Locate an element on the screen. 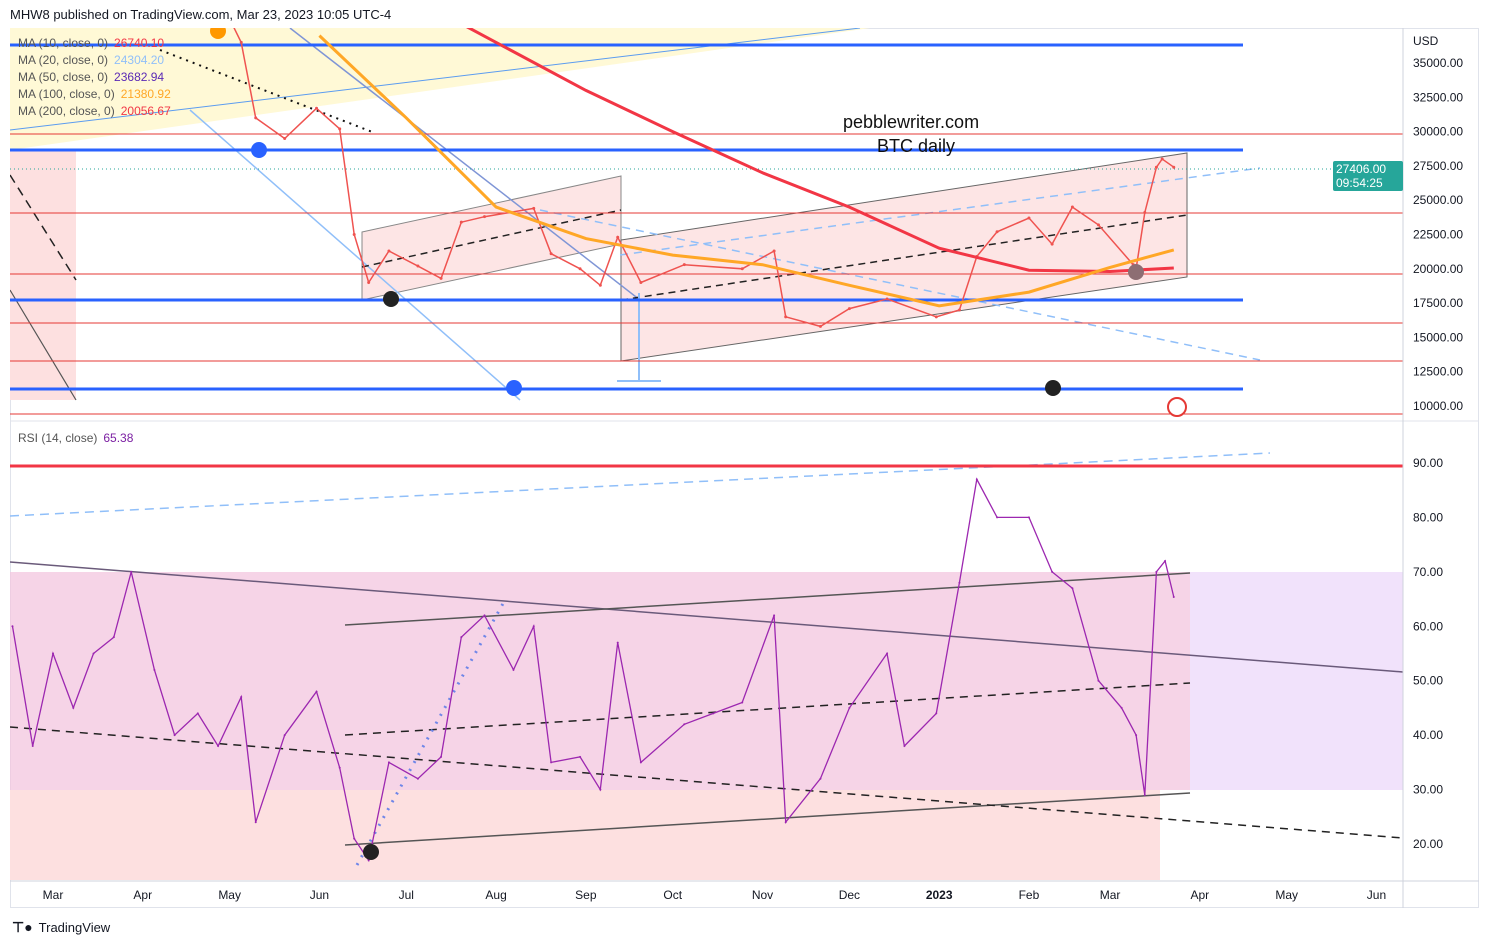 Image resolution: width=1489 pixels, height=944 pixels. rsi-tick-label: 90.00 is located at coordinates (1428, 463).